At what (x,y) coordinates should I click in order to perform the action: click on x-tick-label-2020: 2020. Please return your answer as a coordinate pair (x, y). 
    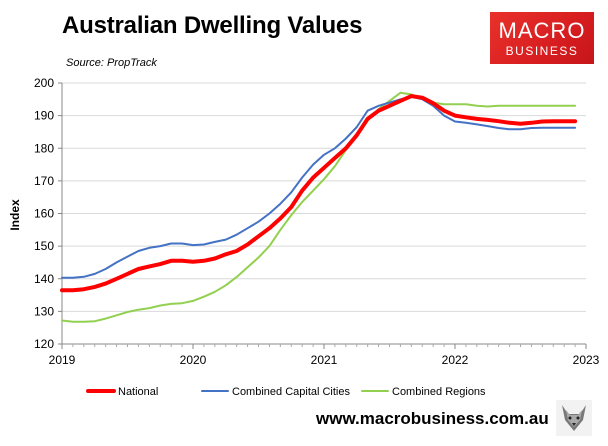
    Looking at the image, I should click on (193, 360).